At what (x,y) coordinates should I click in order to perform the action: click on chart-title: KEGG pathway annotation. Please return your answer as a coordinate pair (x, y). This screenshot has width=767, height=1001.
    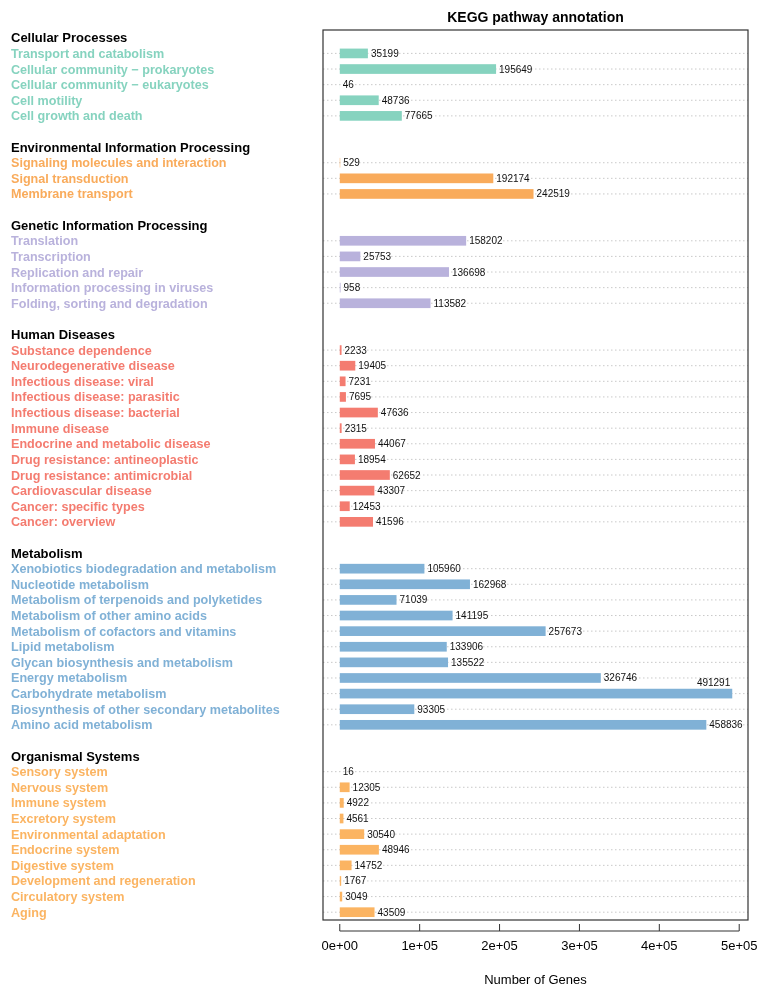
    Looking at the image, I should click on (535, 17).